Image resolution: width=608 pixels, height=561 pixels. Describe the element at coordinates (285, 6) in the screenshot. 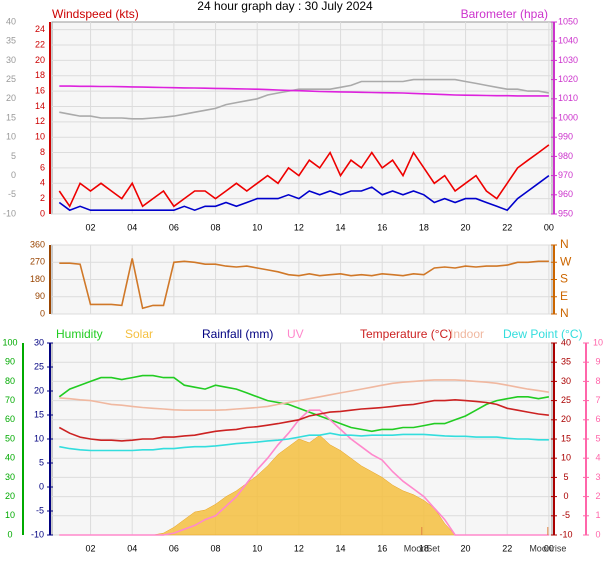

I see `chart-title: 24 hour graph day : 30 July 2024` at that location.